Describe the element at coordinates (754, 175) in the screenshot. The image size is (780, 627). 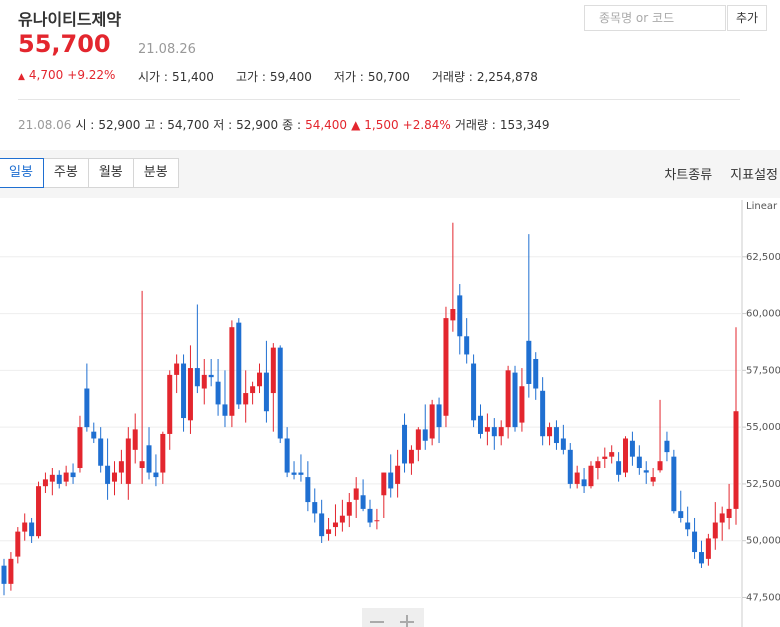
I see `menu: 지표설정` at that location.